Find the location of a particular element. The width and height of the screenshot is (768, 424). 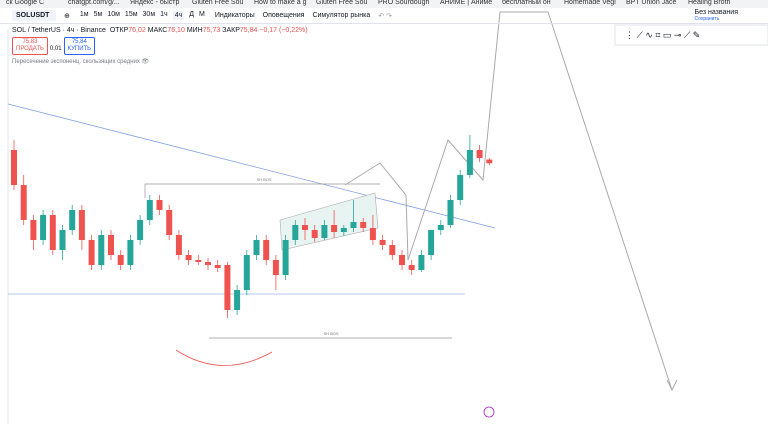

undo: ↶ ↷ is located at coordinates (385, 16).